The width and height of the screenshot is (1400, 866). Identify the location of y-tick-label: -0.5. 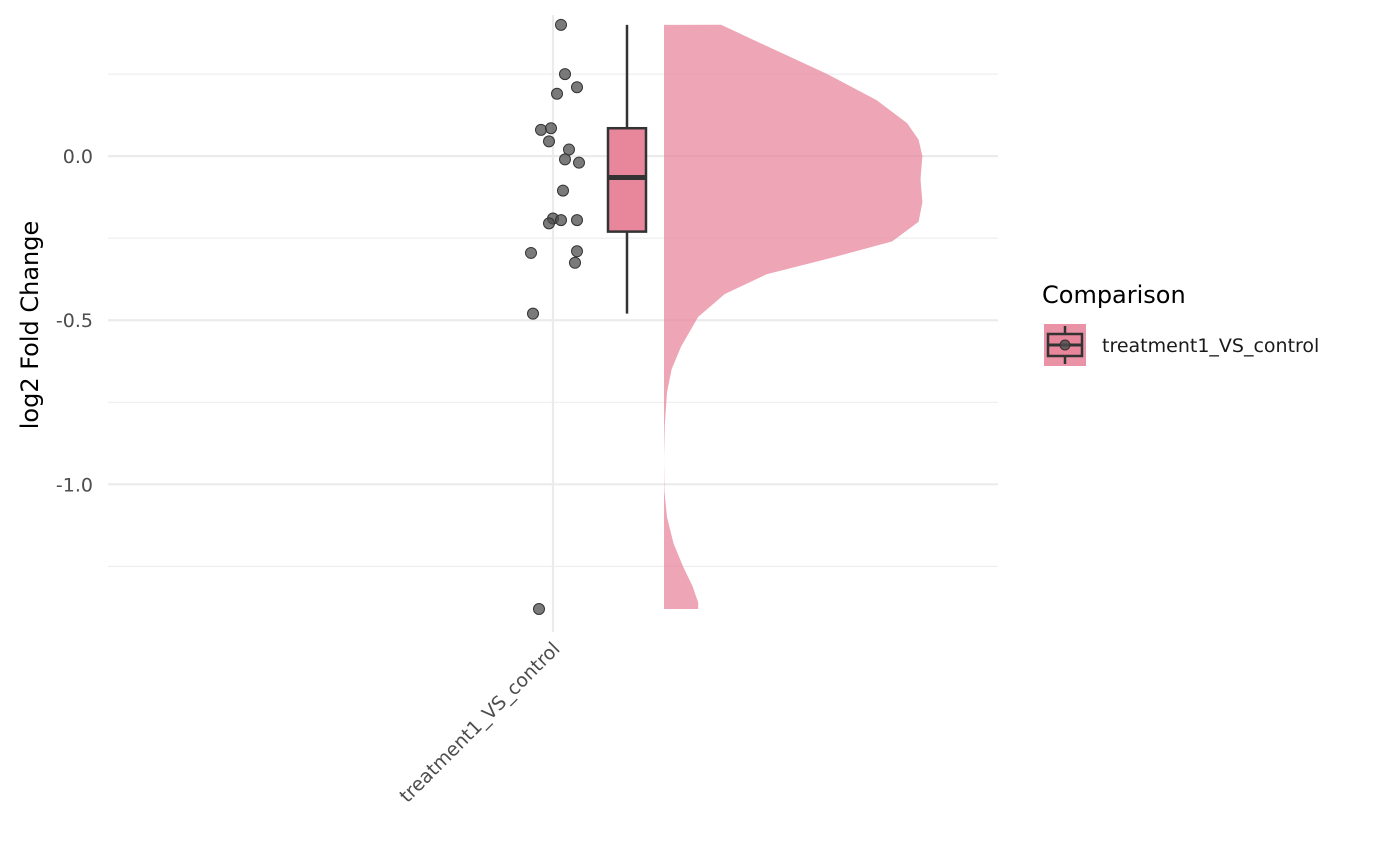
(74, 321).